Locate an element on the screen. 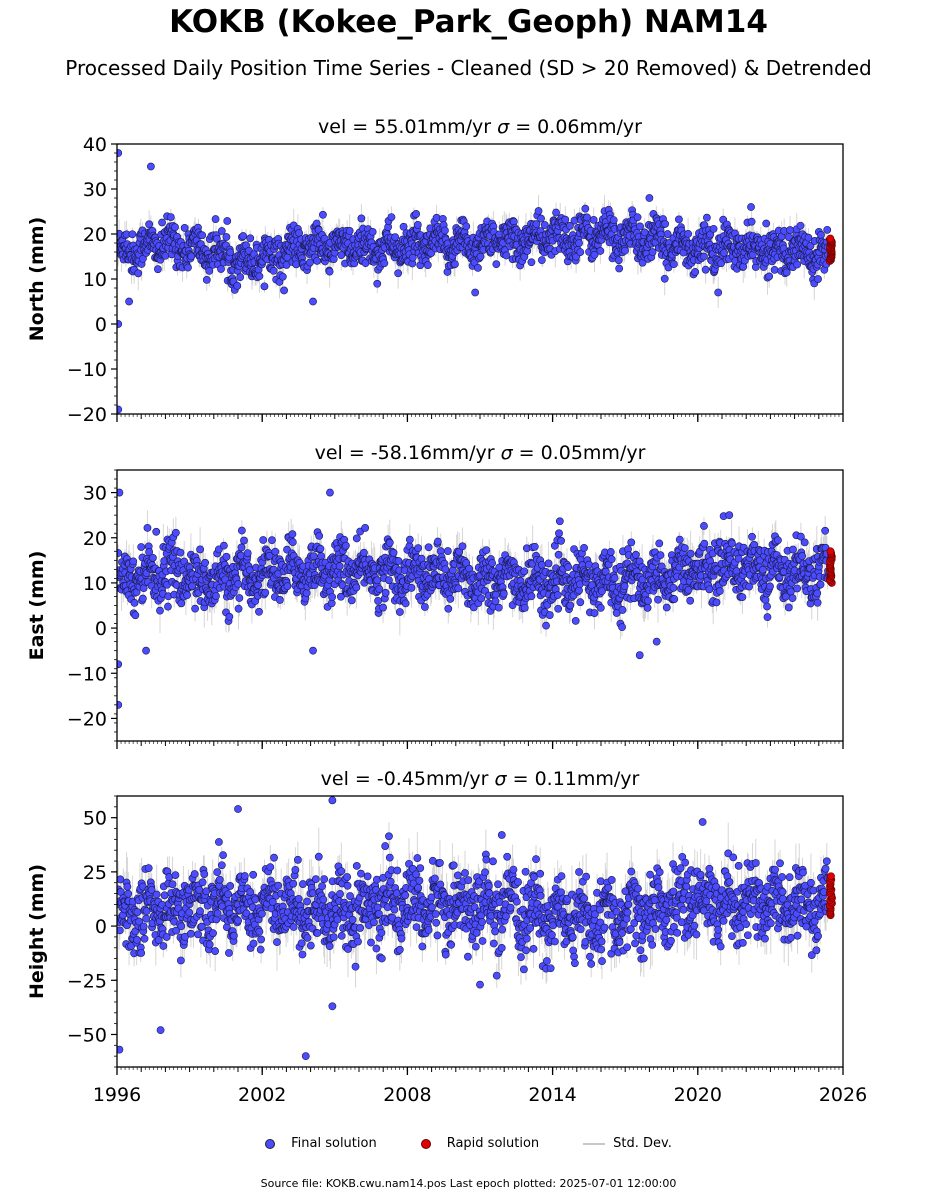 Image resolution: width=937 pixels, height=1200 pixels. sigma-symbol: σ is located at coordinates (503, 127).